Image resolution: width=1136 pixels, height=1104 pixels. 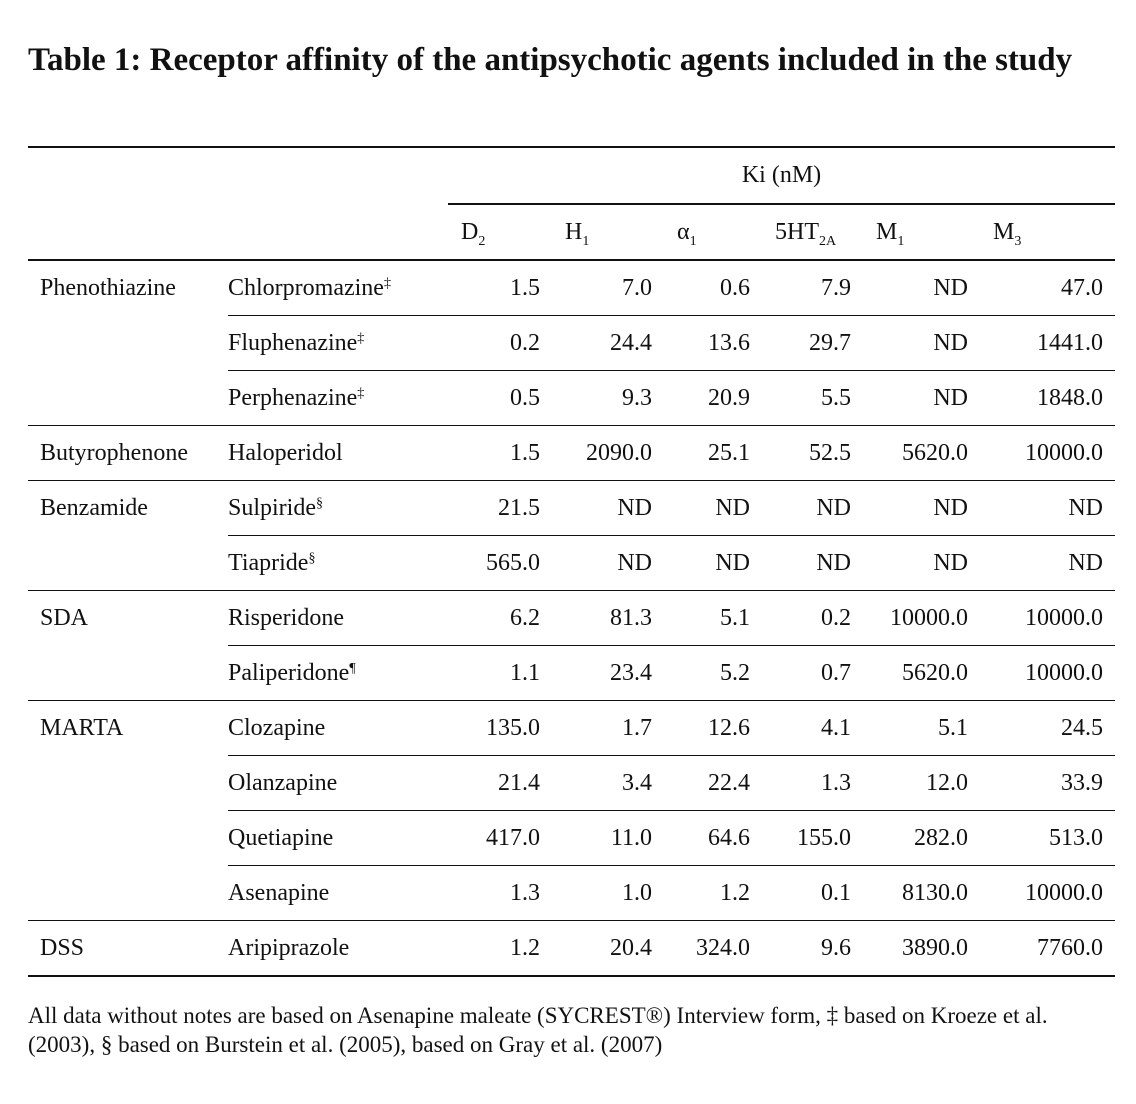 What do you see at coordinates (812, 453) in the screenshot?
I see `ki-value: 52.5` at bounding box center [812, 453].